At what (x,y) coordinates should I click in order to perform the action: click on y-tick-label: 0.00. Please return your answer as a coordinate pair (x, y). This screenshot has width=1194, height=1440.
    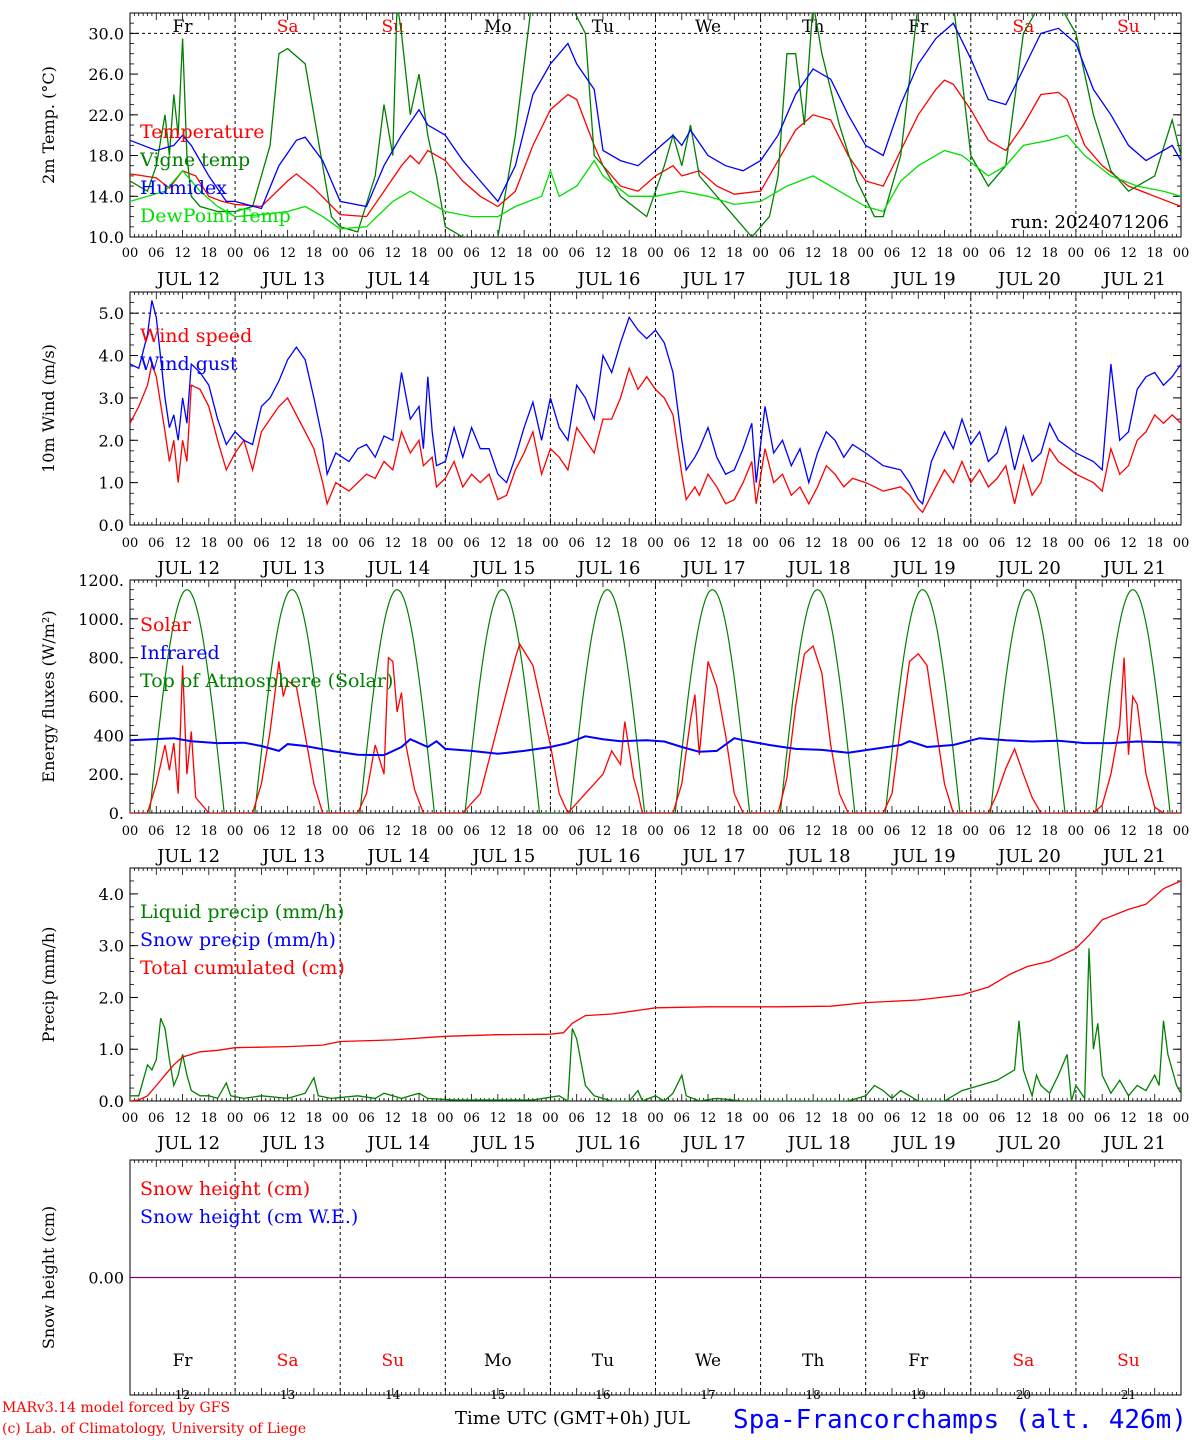
    Looking at the image, I should click on (106, 1278).